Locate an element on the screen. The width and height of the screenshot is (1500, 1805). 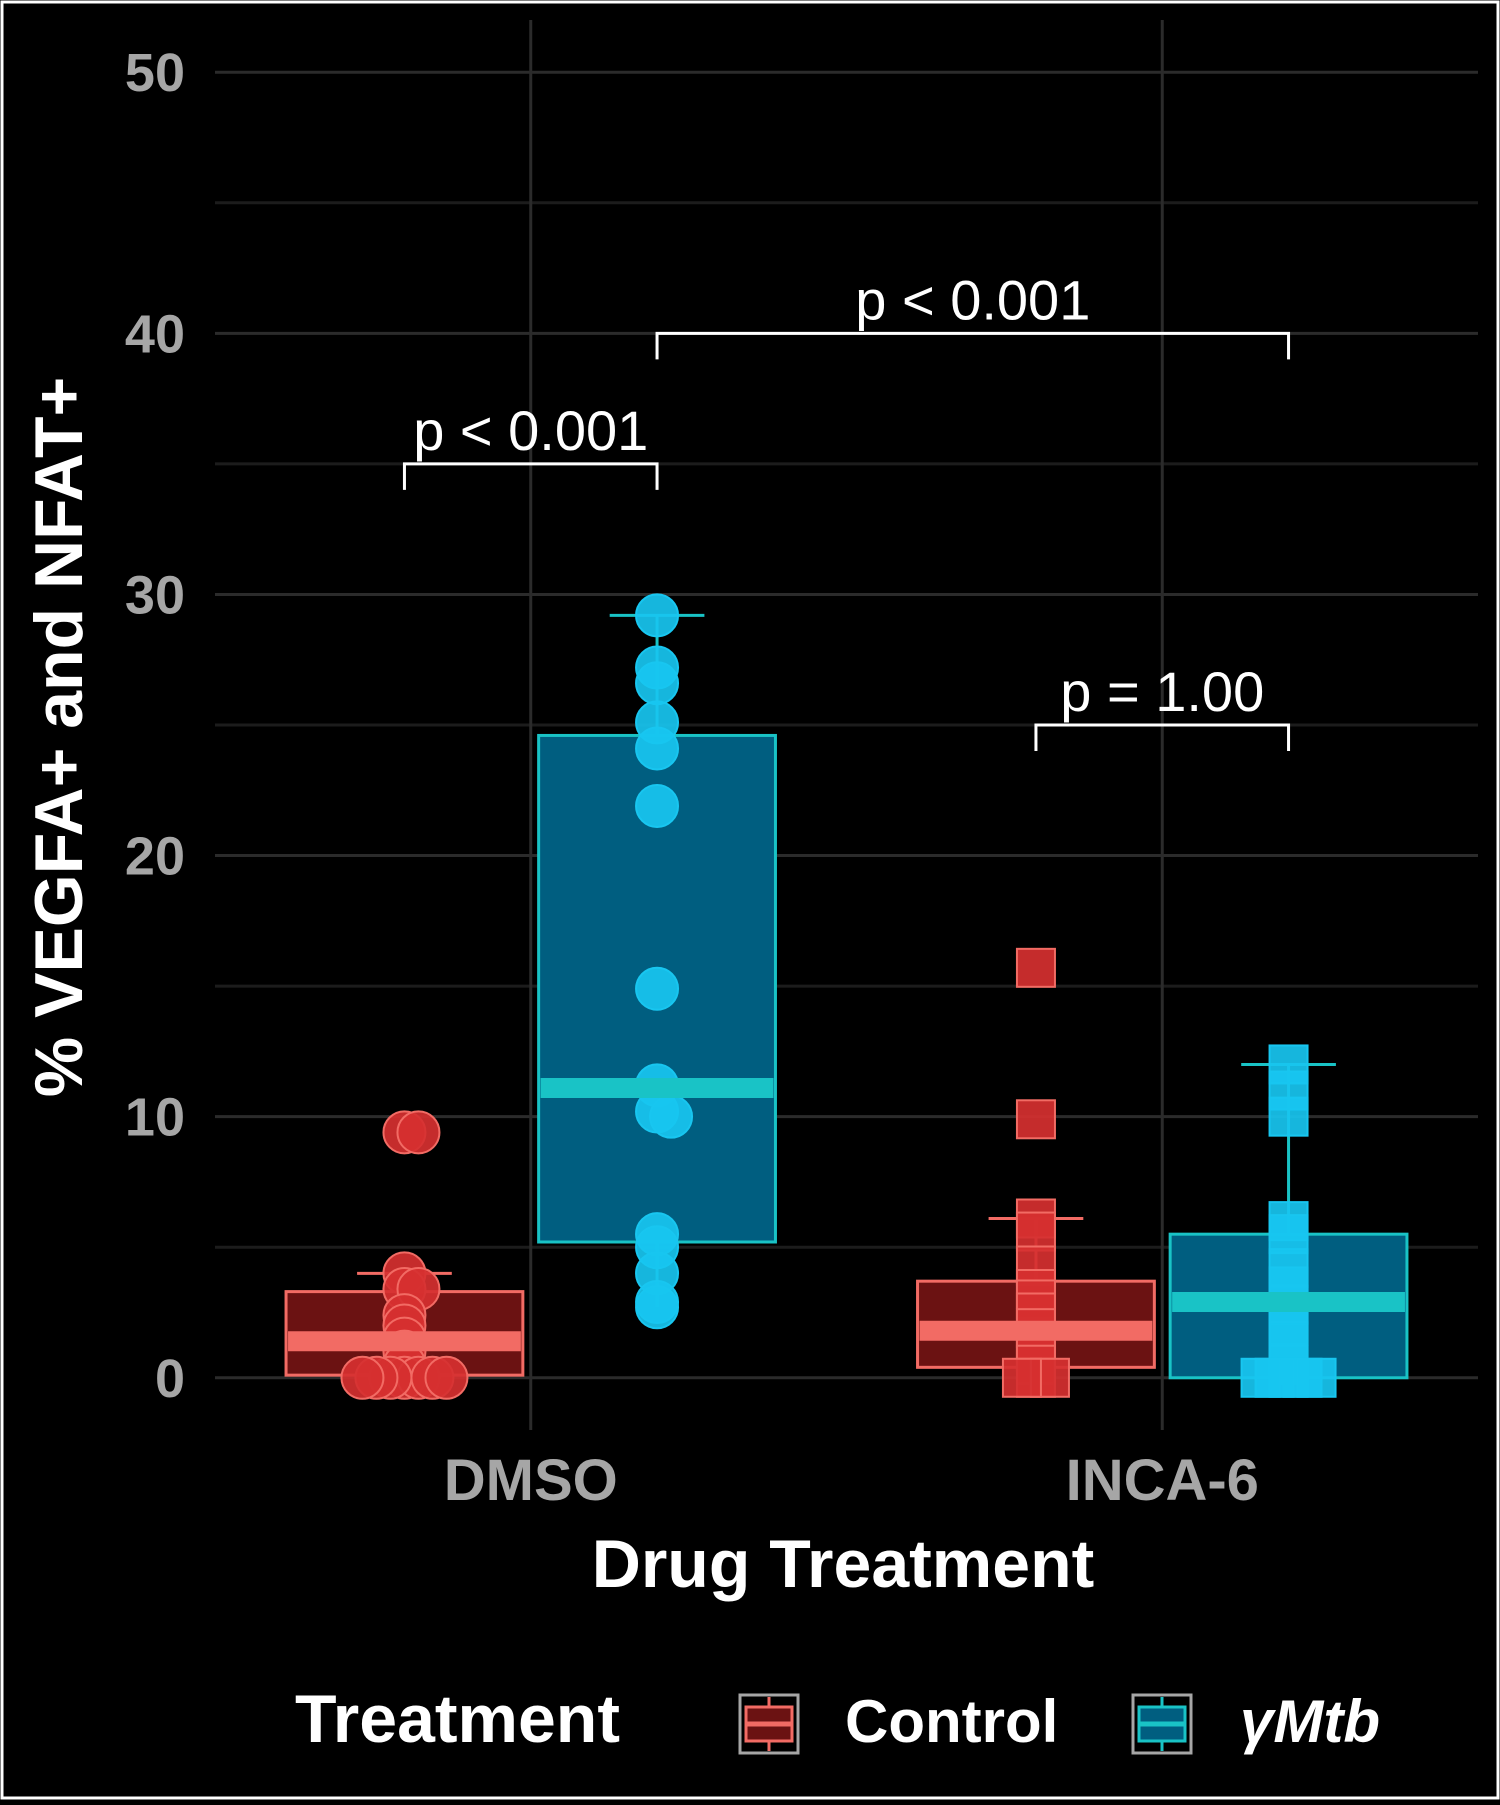
y-axis-title: % VEGFA+ and NFAT+ is located at coordinates (59, 737).